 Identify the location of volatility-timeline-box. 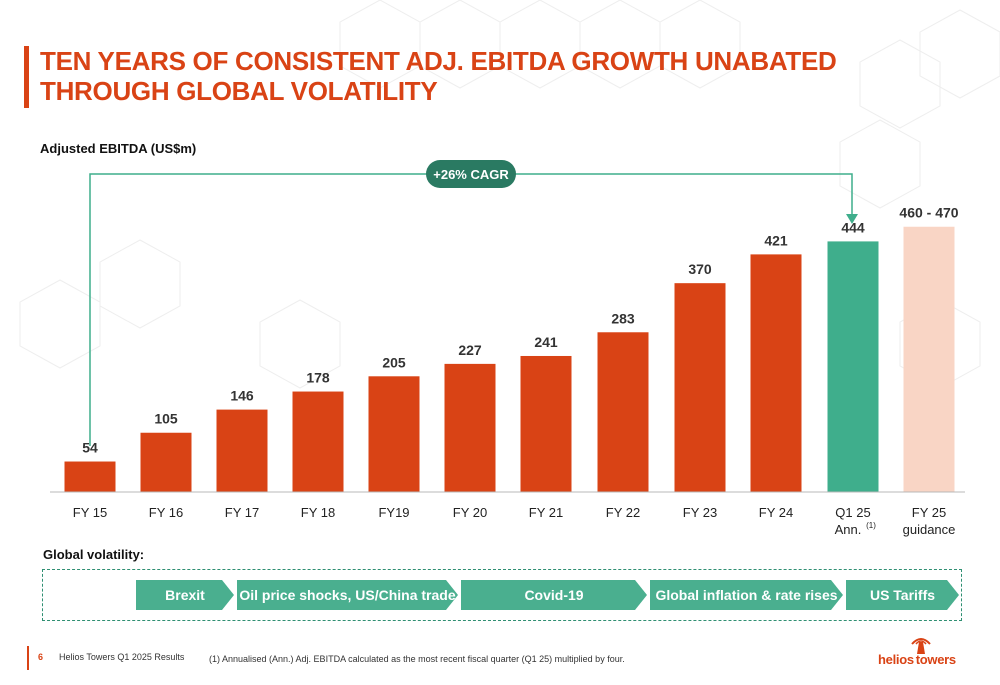
(502, 595).